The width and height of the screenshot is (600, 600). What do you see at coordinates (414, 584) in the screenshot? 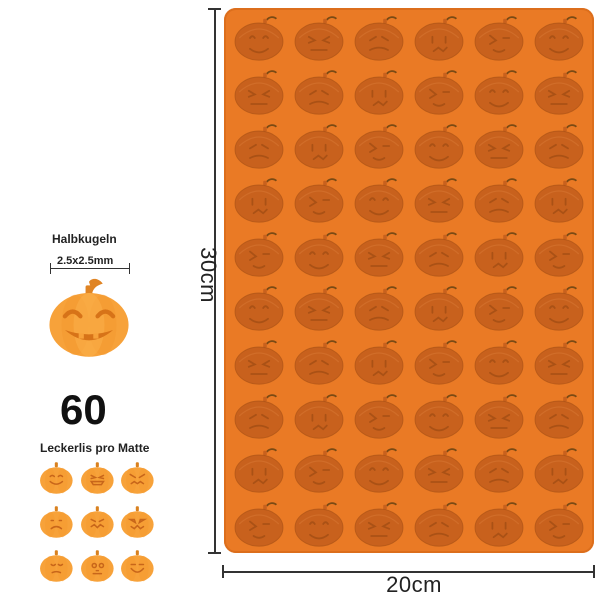
I see `width-dimension-label: 20cm` at bounding box center [414, 584].